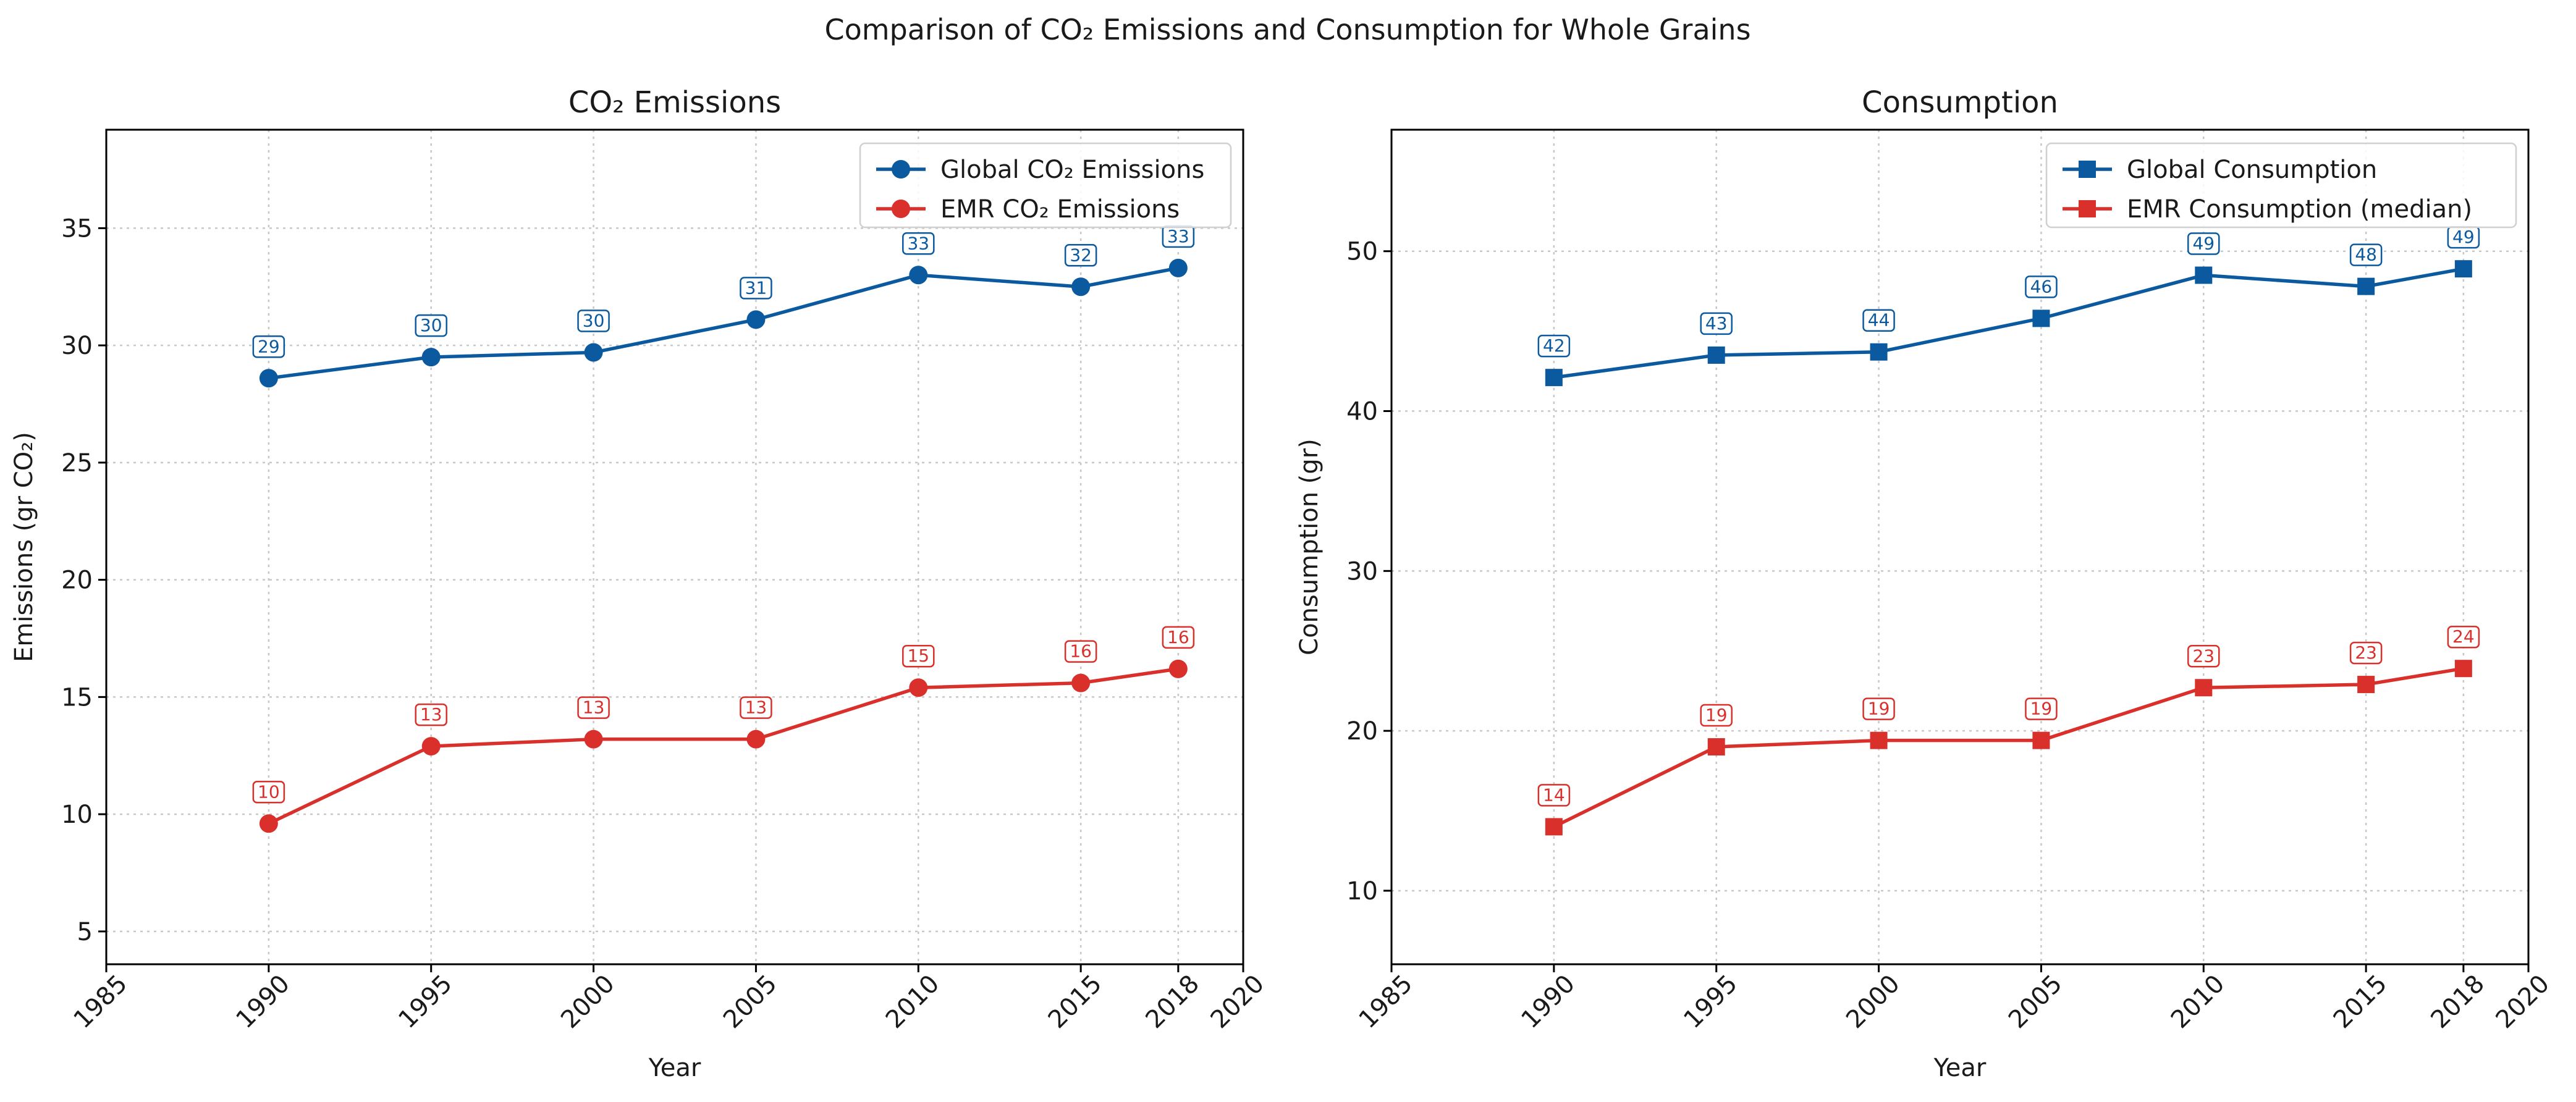 The image size is (2576, 1102). Describe the element at coordinates (2281, 185) in the screenshot. I see `legend-box` at that location.